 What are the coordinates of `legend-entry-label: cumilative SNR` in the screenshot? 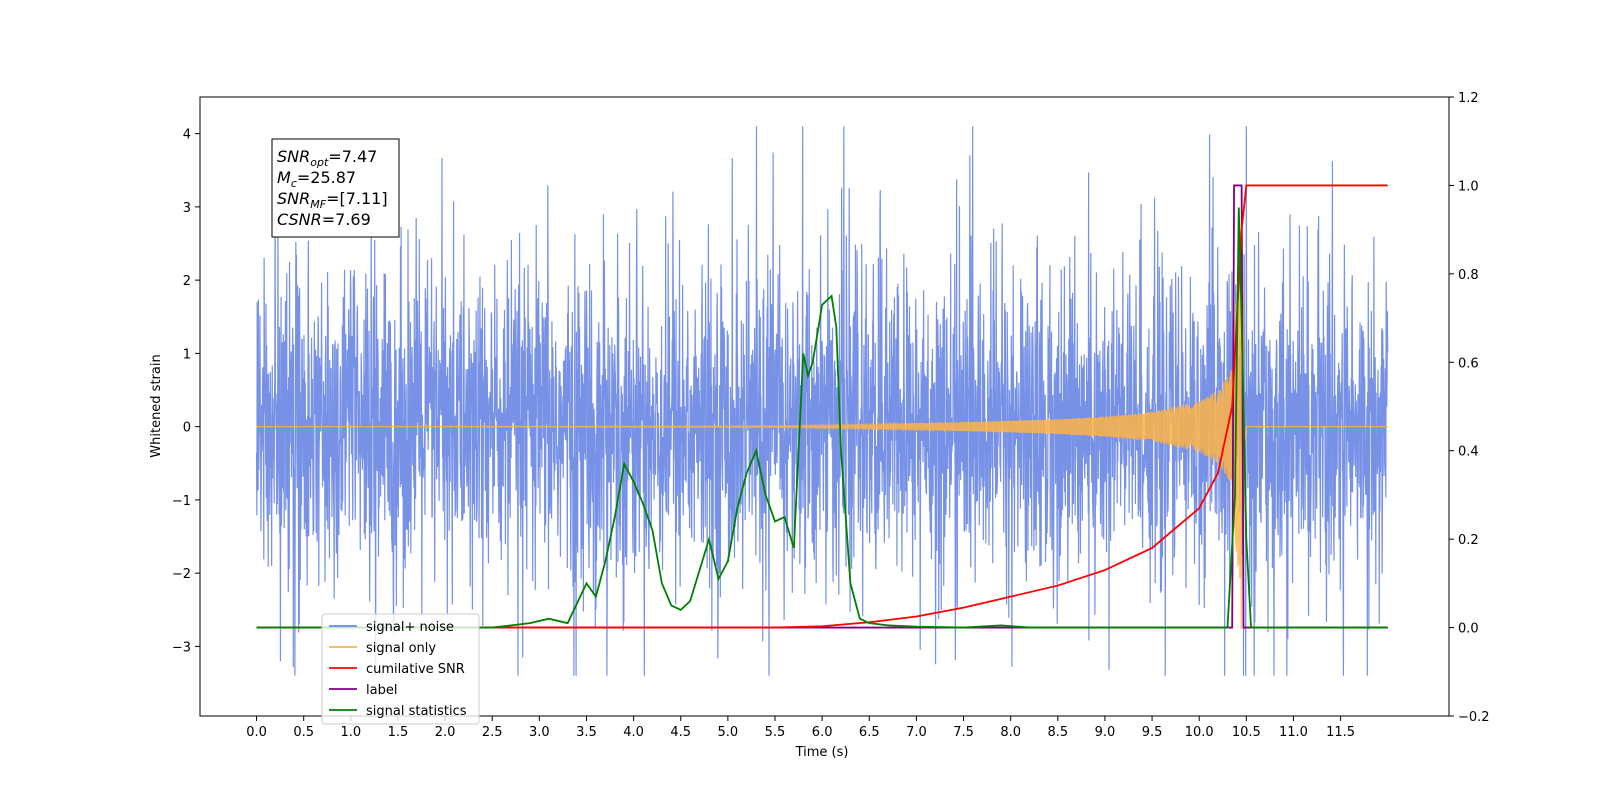 It's located at (415, 669).